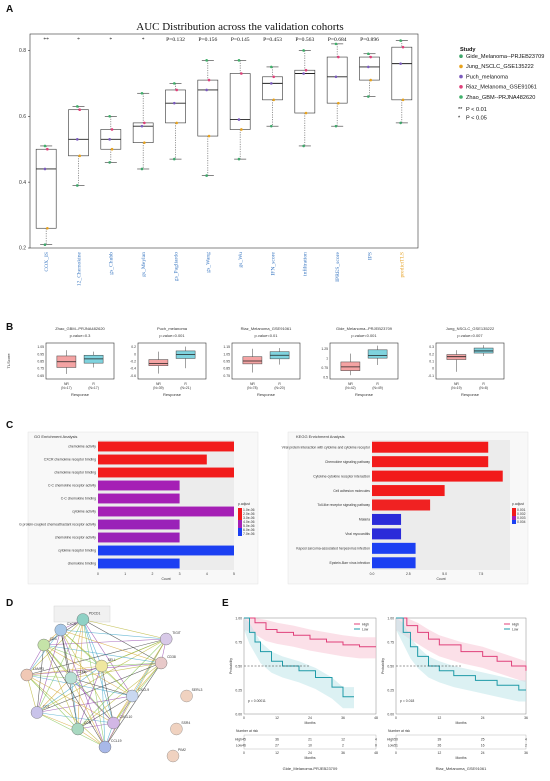  I want to click on km-risk-value: 46, so click(244, 746).